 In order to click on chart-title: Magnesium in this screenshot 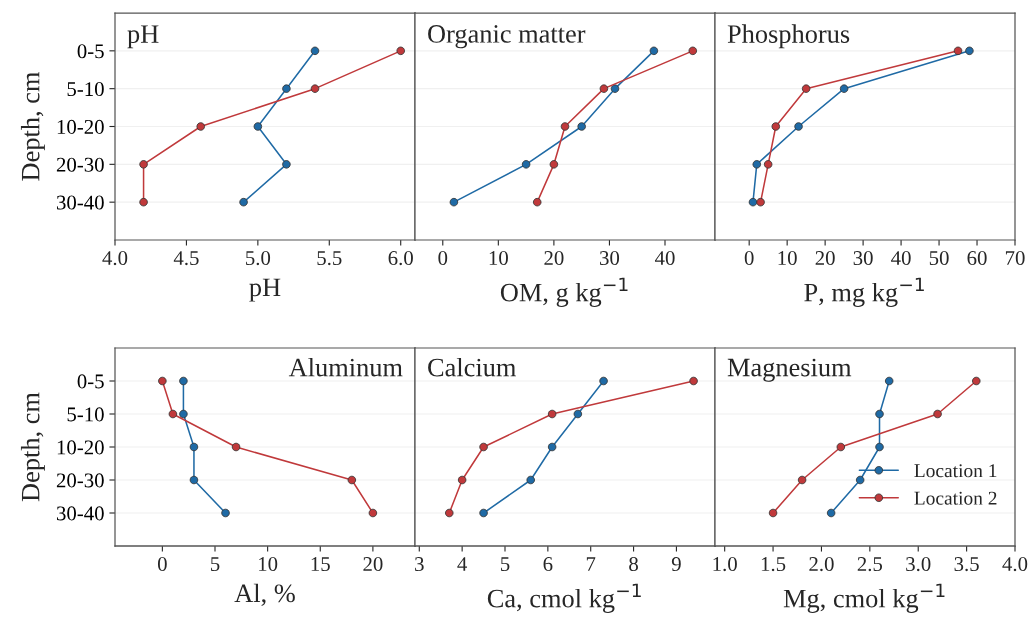, I will do `click(789, 370)`.